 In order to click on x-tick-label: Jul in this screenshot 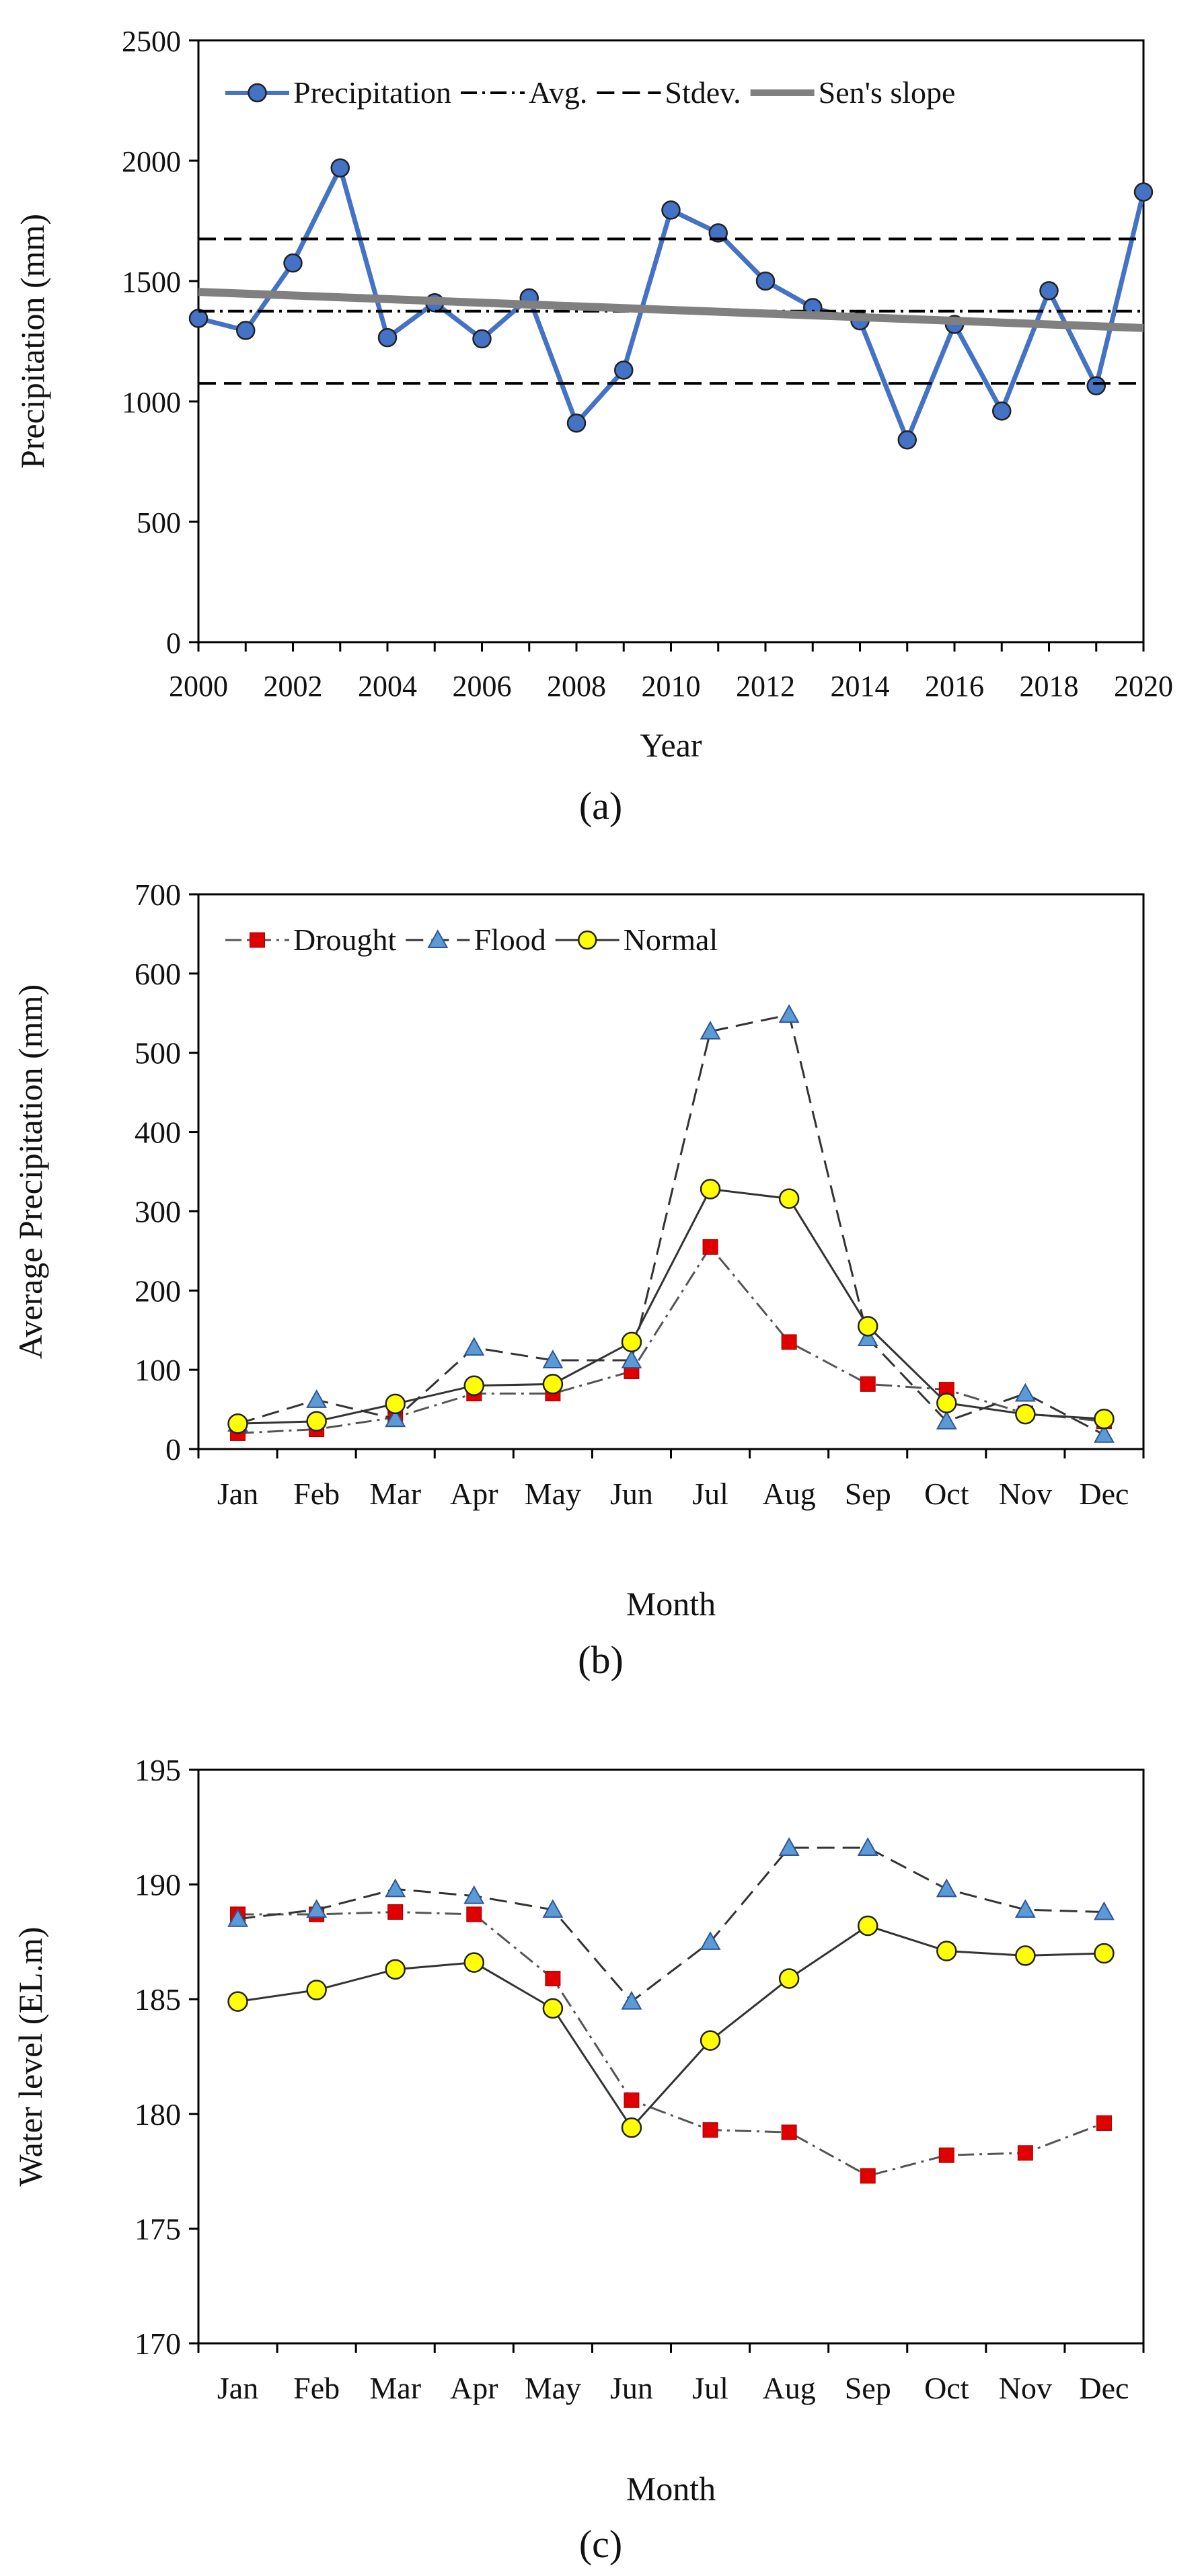, I will do `click(710, 2388)`.